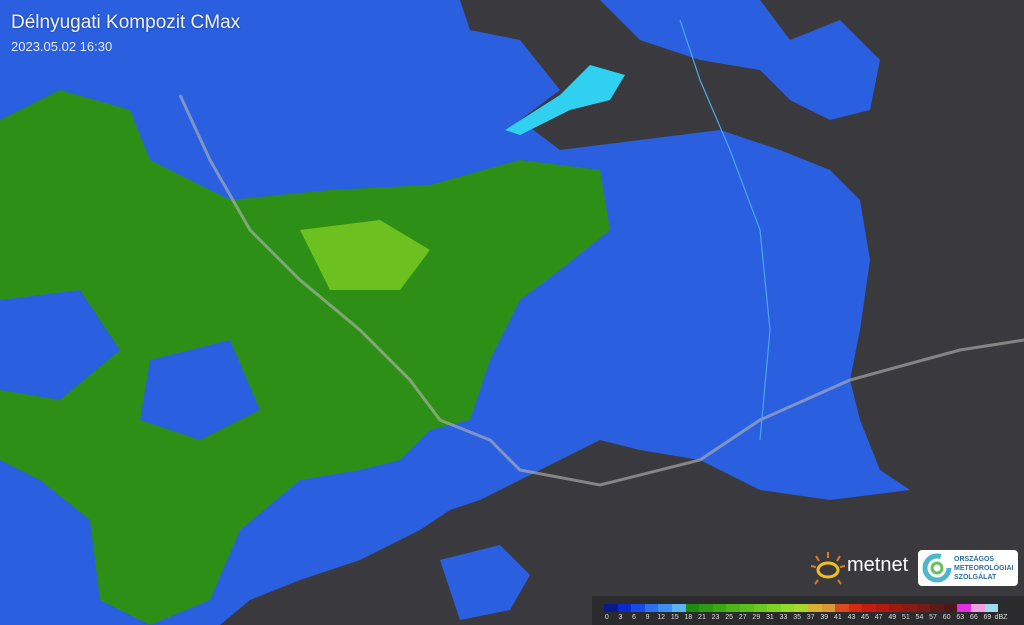 The image size is (1024, 625). What do you see at coordinates (797, 617) in the screenshot?
I see `legend-tick: 35` at bounding box center [797, 617].